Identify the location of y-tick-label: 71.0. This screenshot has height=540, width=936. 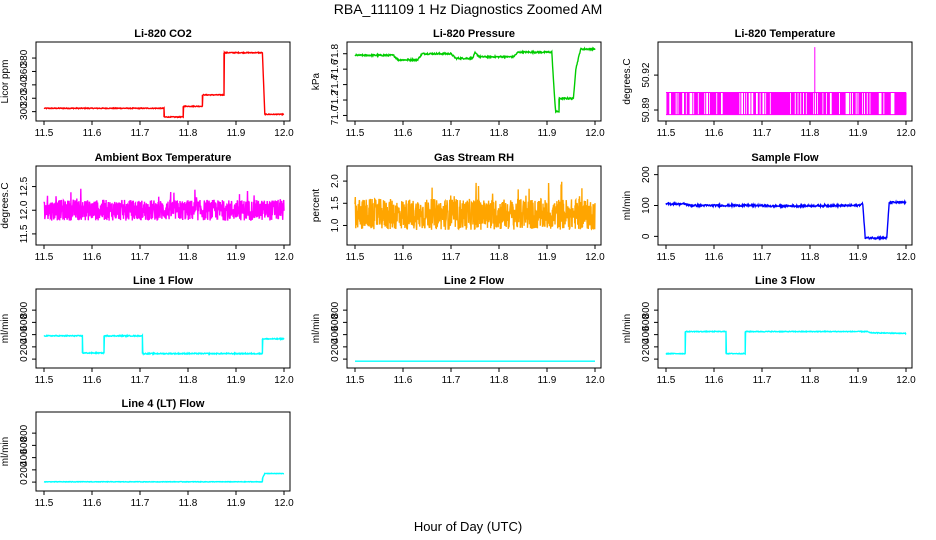
(335, 115).